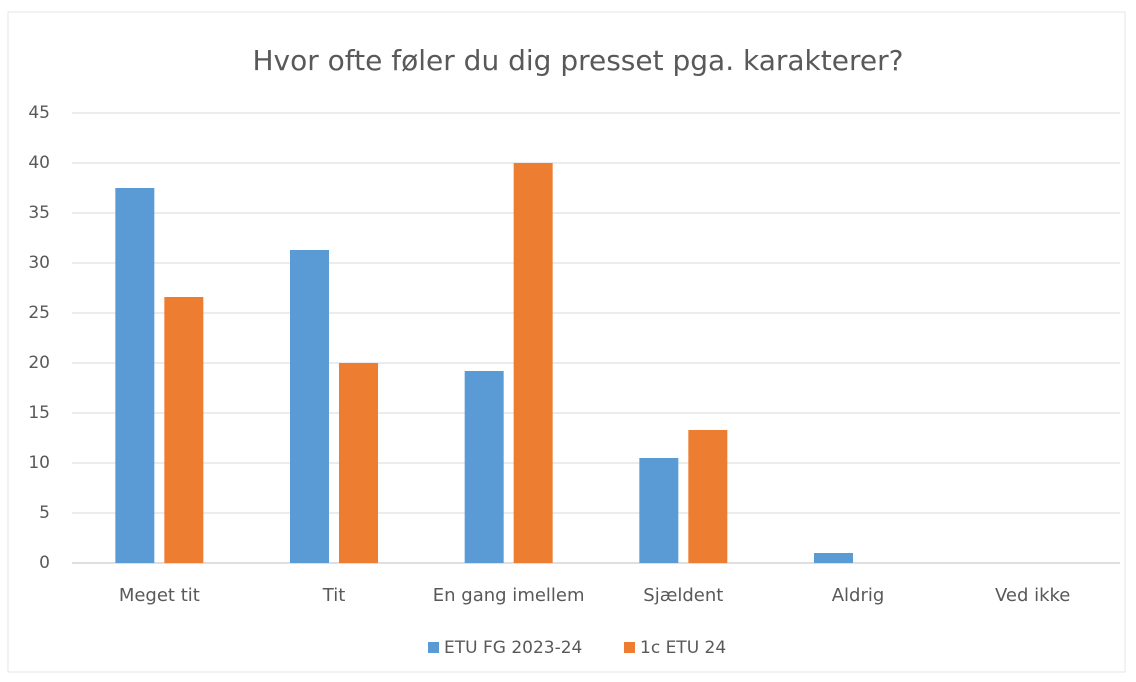 The width and height of the screenshot is (1136, 682). What do you see at coordinates (39, 113) in the screenshot?
I see `y-tick-label: 45` at bounding box center [39, 113].